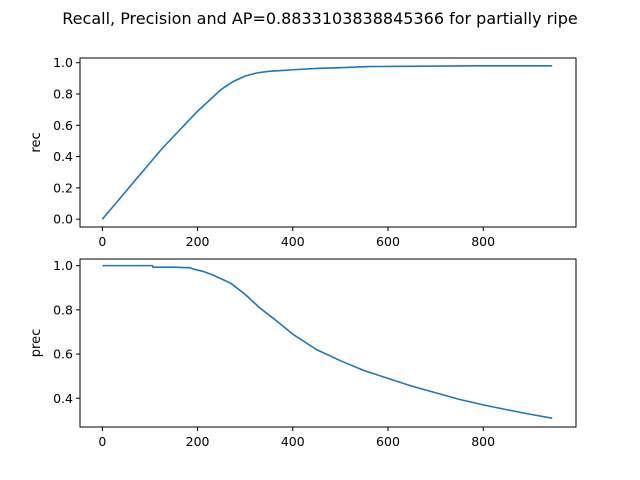  Describe the element at coordinates (63, 398) in the screenshot. I see `precision-ytick-label: 0.4` at that location.